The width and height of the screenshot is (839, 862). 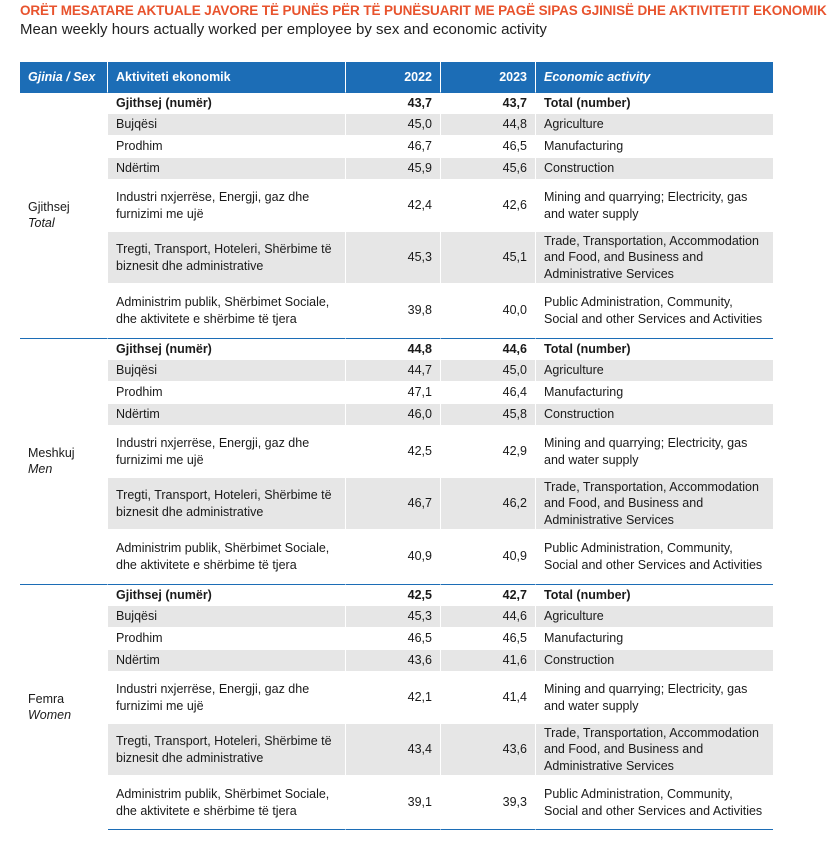 What do you see at coordinates (51, 452) in the screenshot?
I see `sex-label-sq: Meshkuj` at bounding box center [51, 452].